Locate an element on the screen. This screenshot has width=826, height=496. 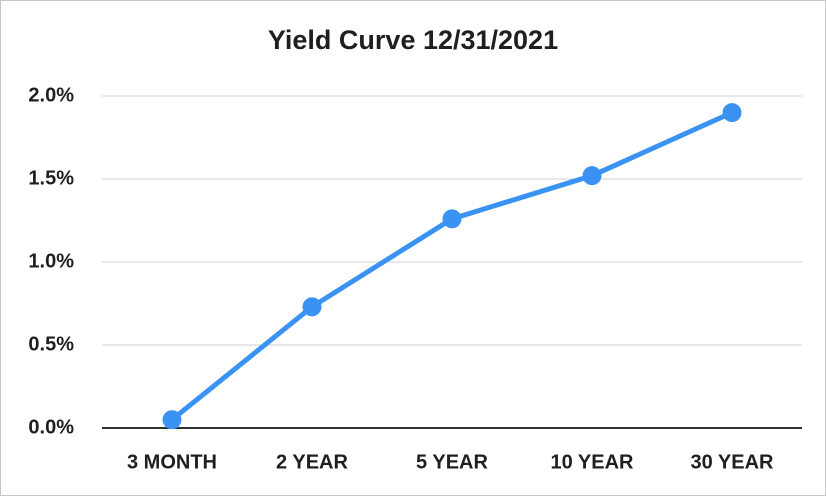
y-tick-label: 1.0% is located at coordinates (51, 261).